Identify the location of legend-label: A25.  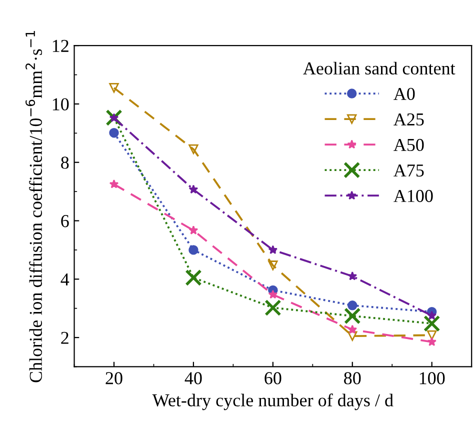
(409, 119).